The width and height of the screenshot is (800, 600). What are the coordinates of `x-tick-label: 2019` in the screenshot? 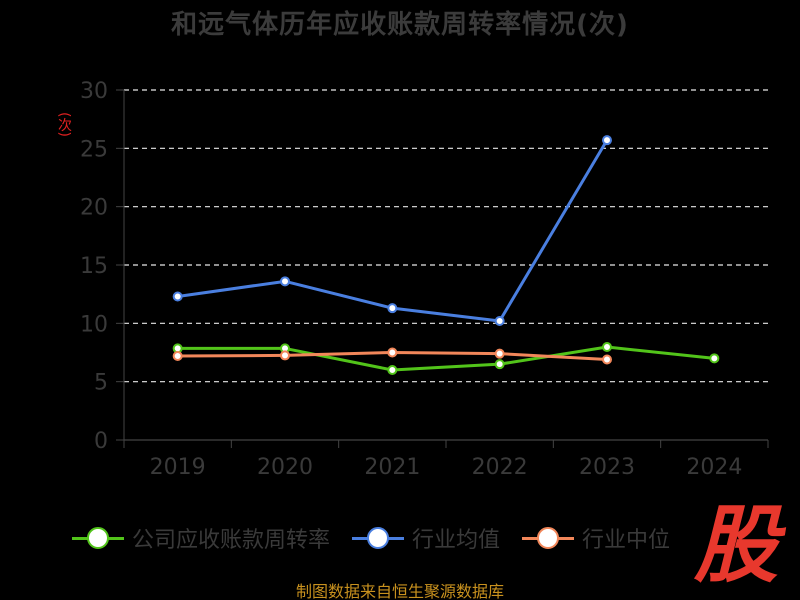 It's located at (178, 467).